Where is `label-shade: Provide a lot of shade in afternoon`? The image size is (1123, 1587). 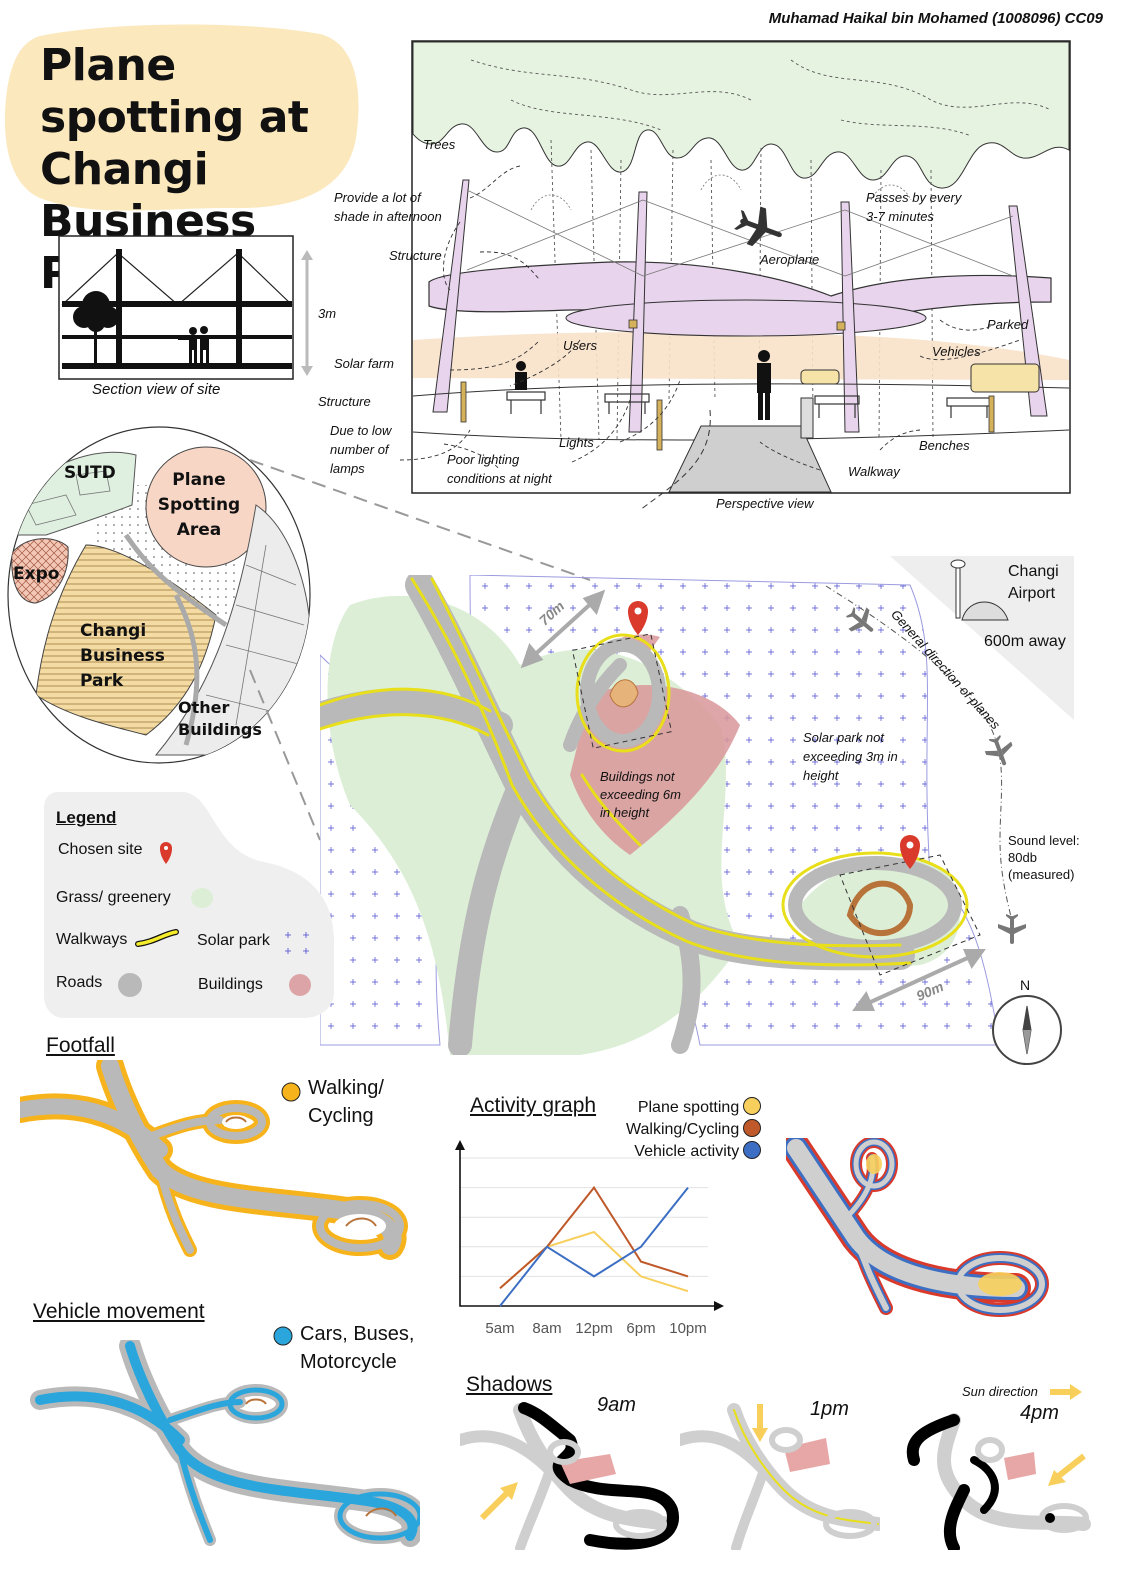
label-shade: Provide a lot of shade in afternoon is located at coordinates (388, 207).